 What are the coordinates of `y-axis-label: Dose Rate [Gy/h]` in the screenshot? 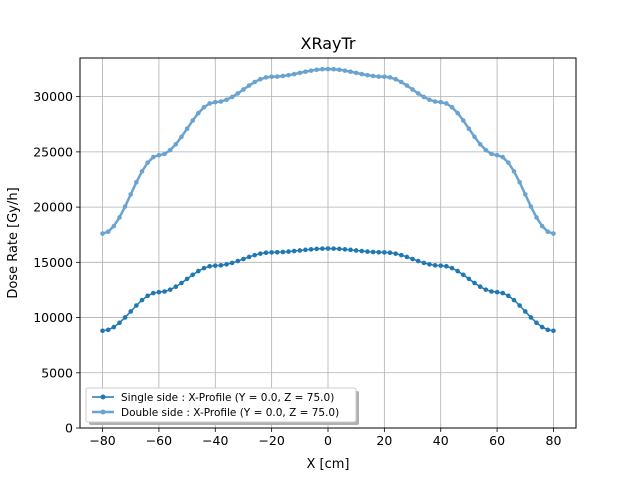 It's located at (13, 242).